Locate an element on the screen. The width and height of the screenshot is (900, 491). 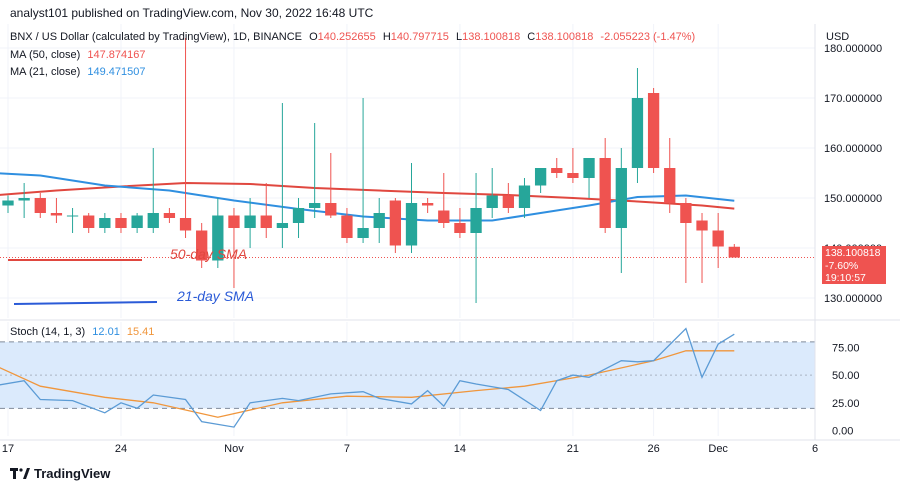
stoch-legend: Stoch (14, 1, 3) 12.01 15.41 is located at coordinates (84, 332).